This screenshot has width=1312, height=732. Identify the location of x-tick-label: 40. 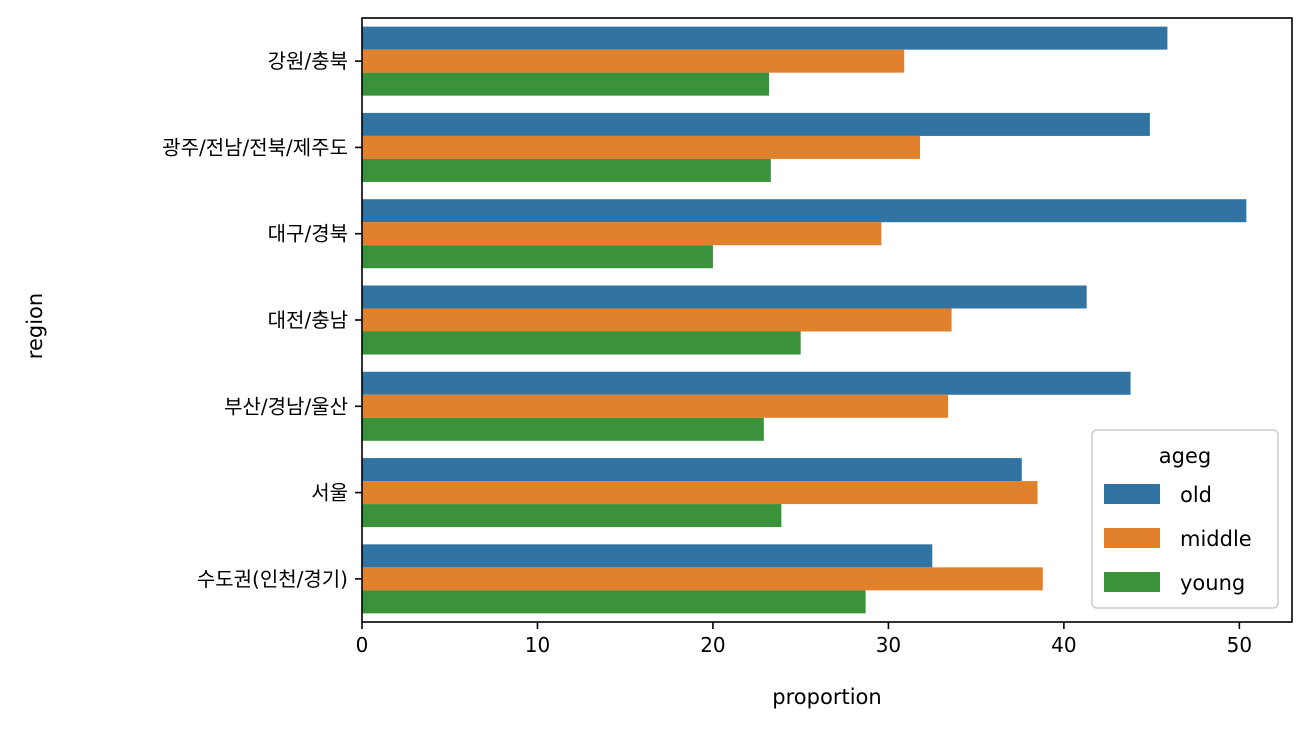
(1063, 645).